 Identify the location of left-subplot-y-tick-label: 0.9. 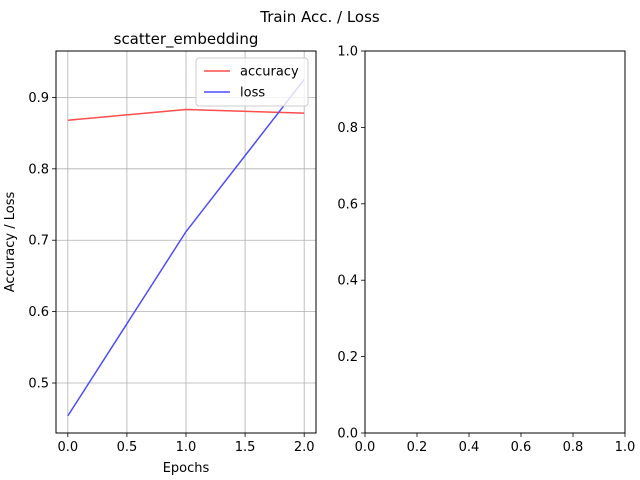
(38, 98).